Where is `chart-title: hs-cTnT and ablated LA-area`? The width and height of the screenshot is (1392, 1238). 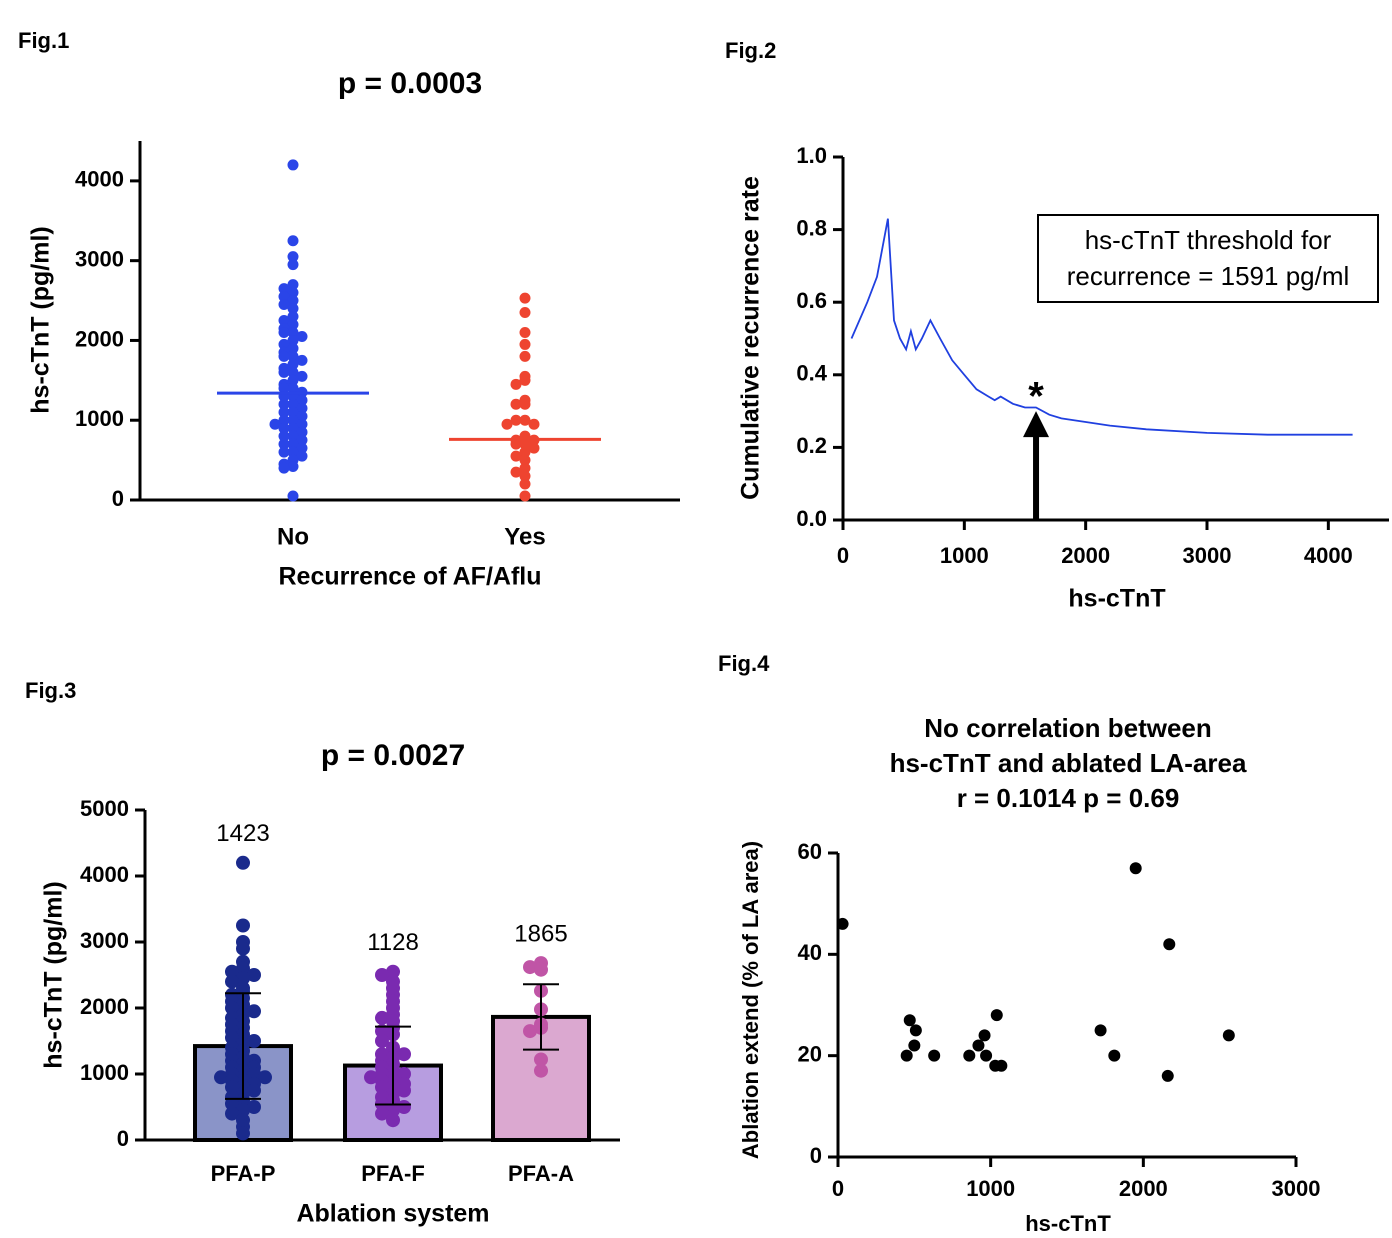
chart-title: hs-cTnT and ablated LA-area is located at coordinates (1068, 763).